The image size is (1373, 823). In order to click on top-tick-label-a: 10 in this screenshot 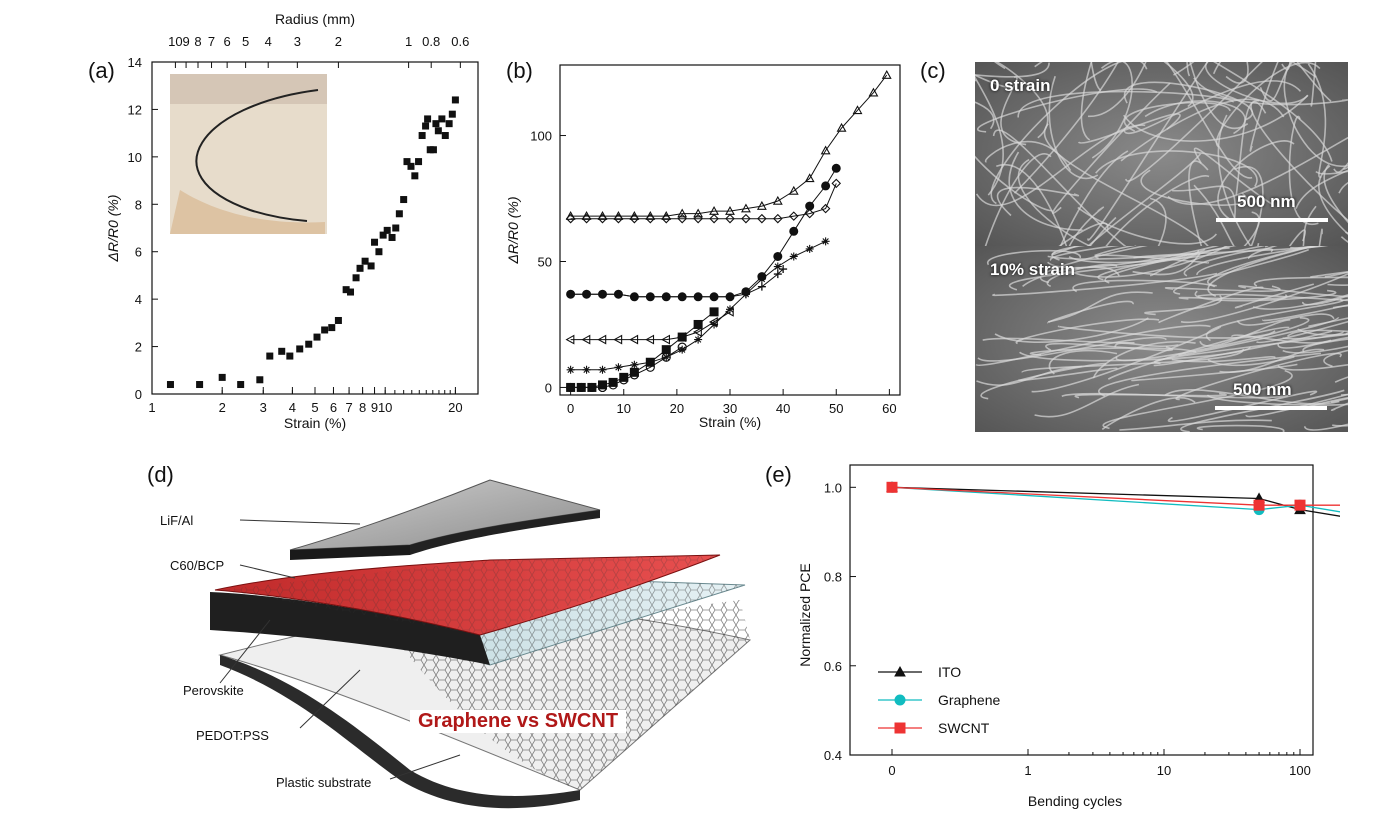, I will do `click(175, 41)`.